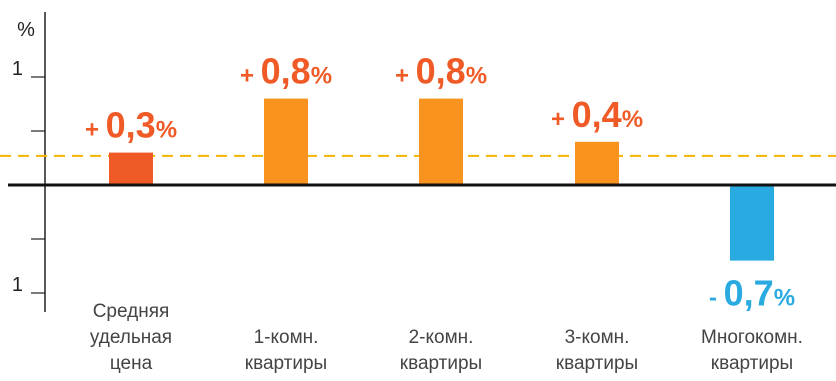  I want to click on value-label-4: - 0,7%, so click(752, 293).